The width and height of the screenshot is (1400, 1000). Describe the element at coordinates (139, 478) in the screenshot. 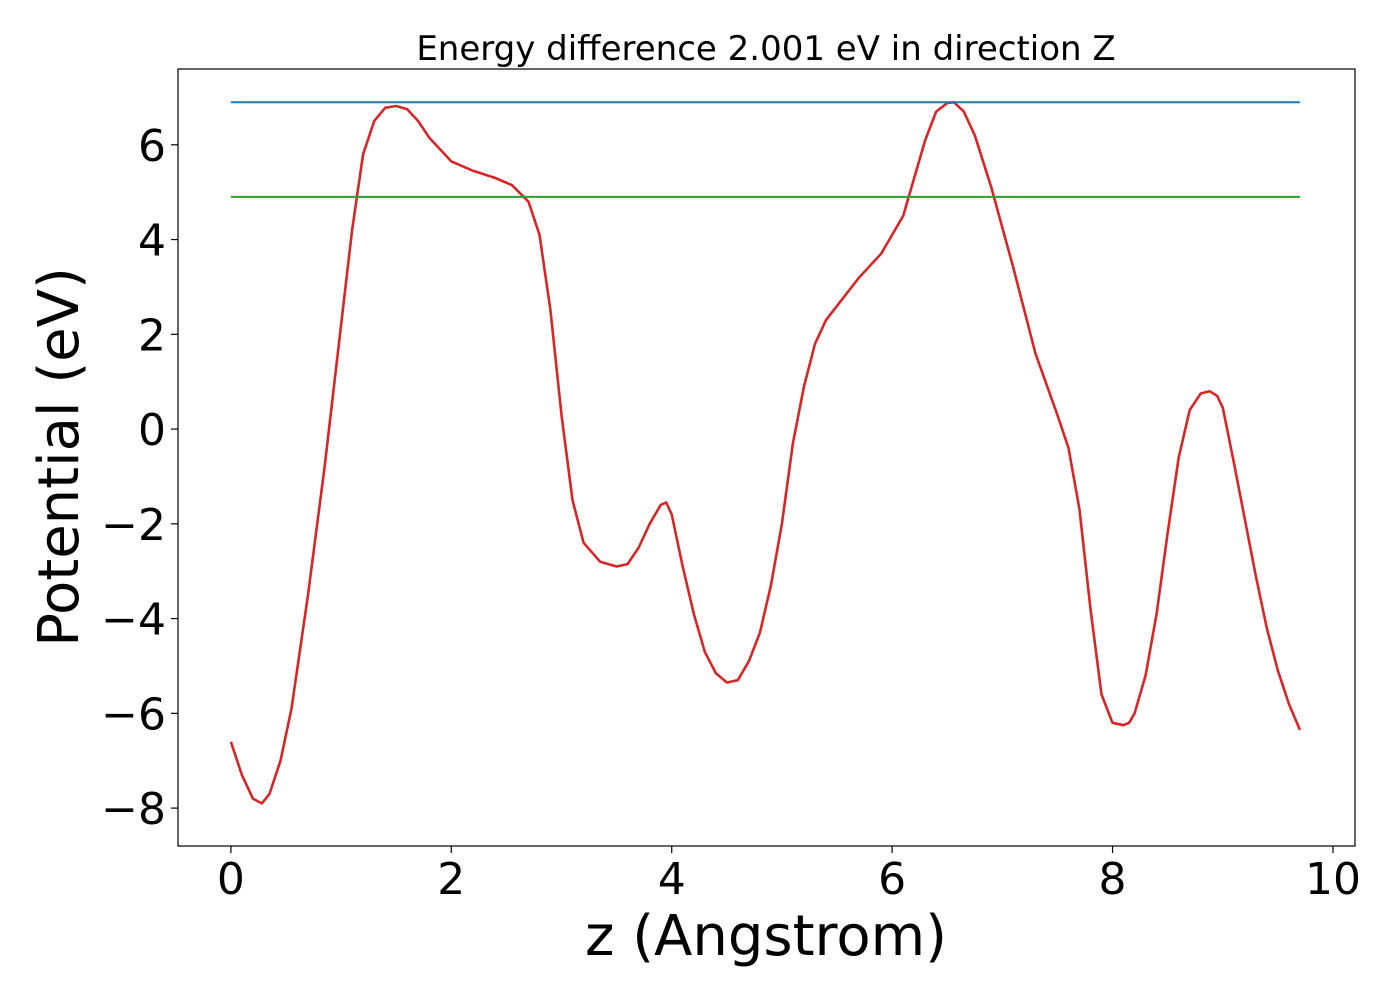

I see `y-ticks: −8 −6 −4 −2 0 2 4 6` at that location.